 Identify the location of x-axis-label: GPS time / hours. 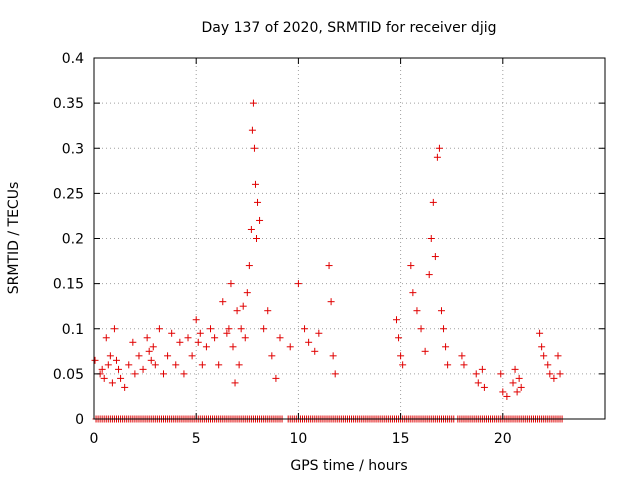
(348, 466).